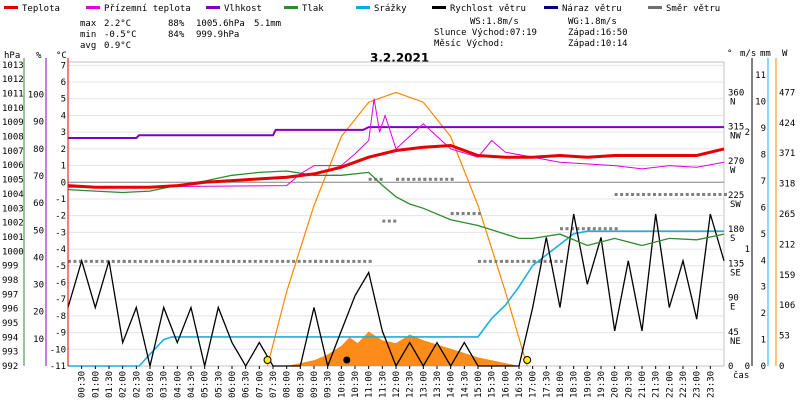  What do you see at coordinates (747, 133) in the screenshot?
I see `wind-tick-label: 2` at bounding box center [747, 133].